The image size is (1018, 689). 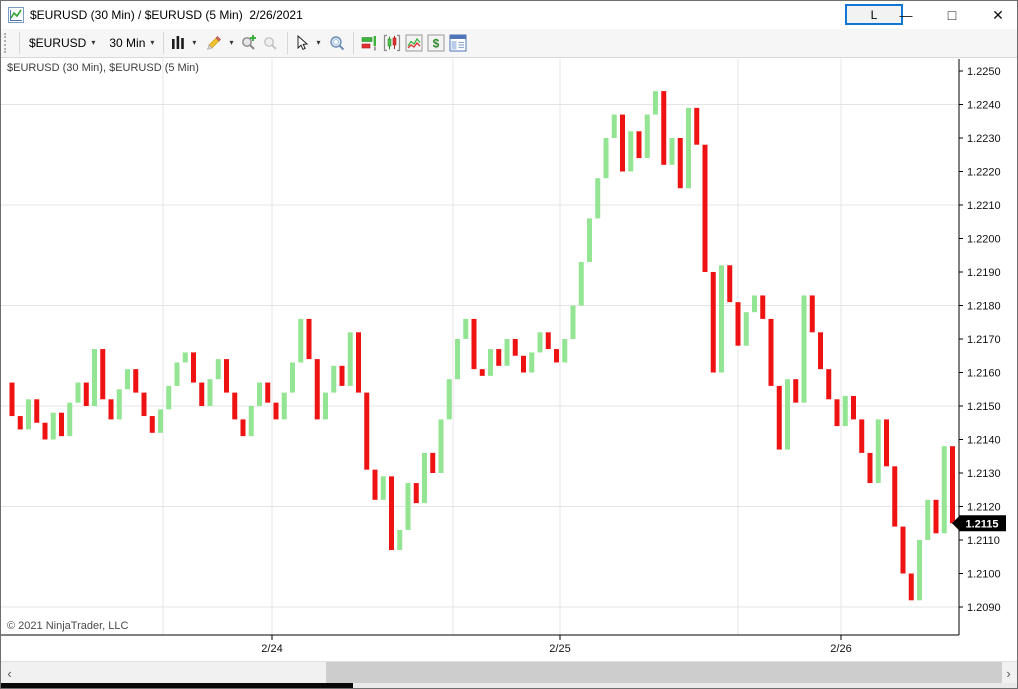 I want to click on svg-text: 1.2130, so click(x=984, y=474).